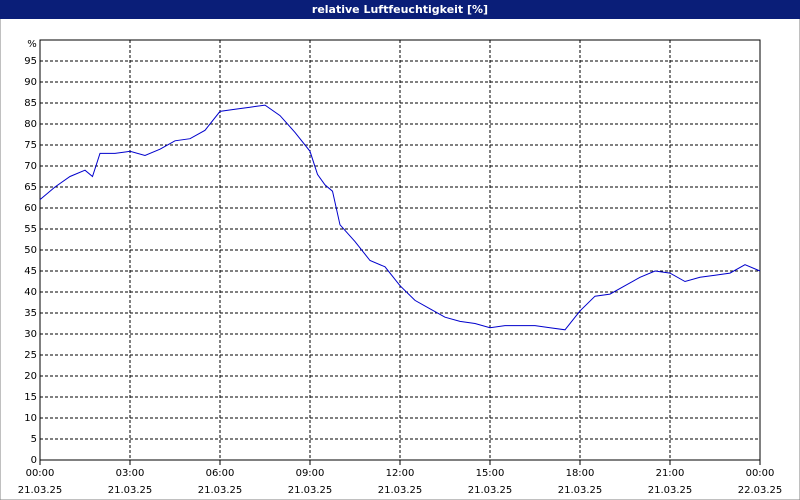  I want to click on y-tick-label: 75, so click(30, 145).